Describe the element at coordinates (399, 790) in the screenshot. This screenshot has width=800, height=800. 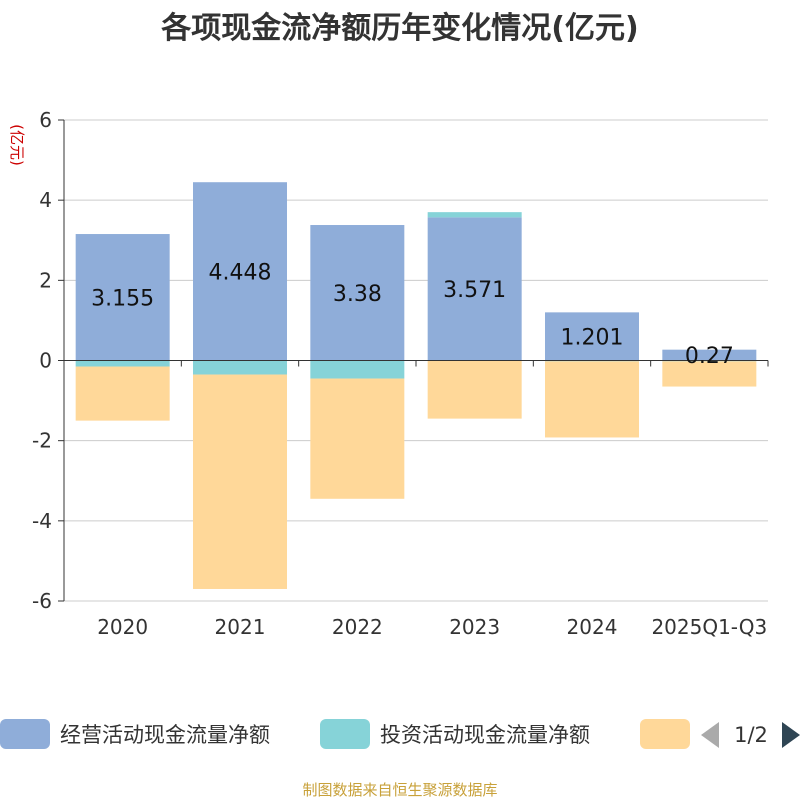
I see `data-source-note: 制图数据来自恒生聚源数据库` at that location.